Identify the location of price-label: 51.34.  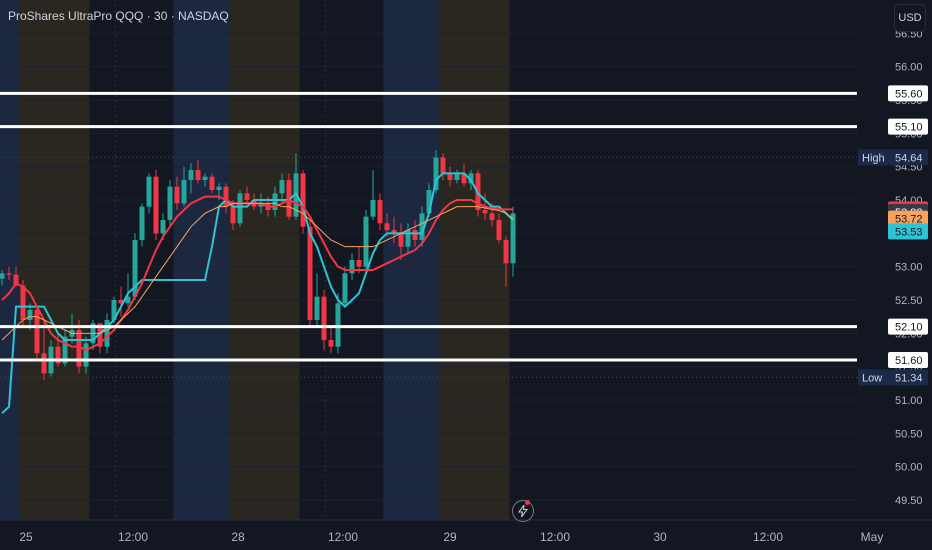
(909, 378).